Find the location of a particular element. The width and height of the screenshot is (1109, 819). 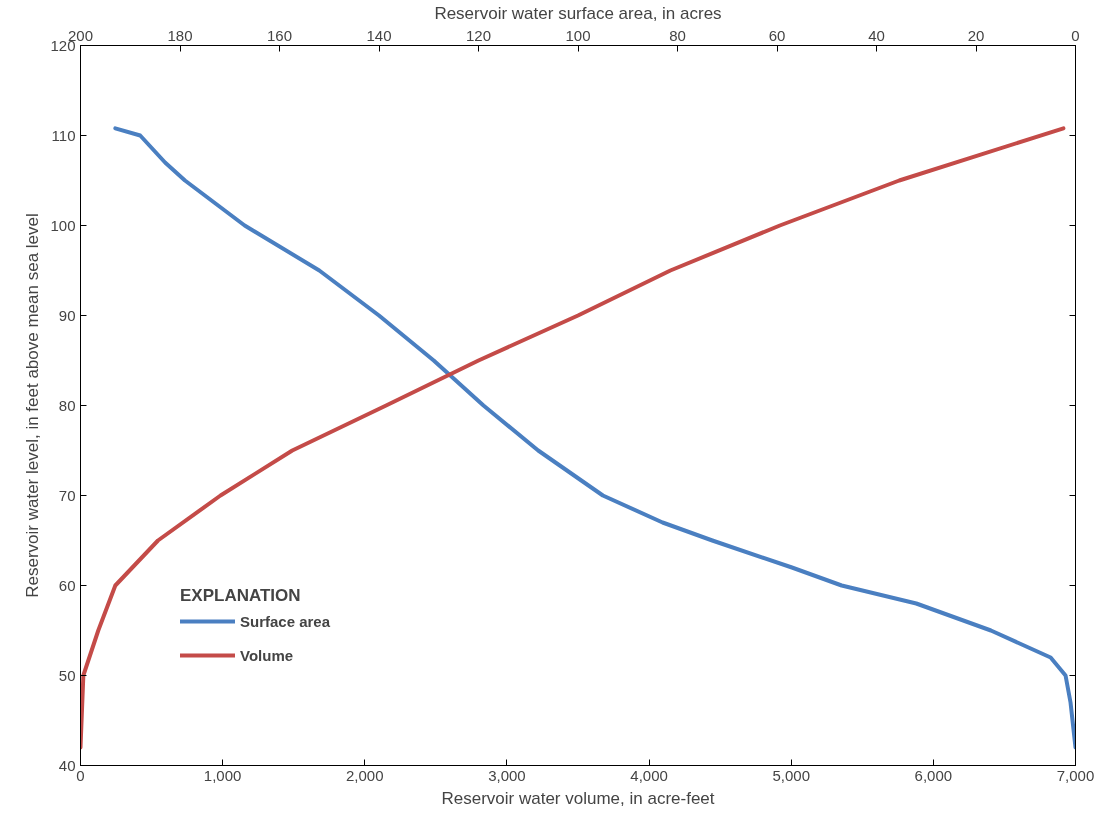

x-tick-label: 4,000 is located at coordinates (649, 775).